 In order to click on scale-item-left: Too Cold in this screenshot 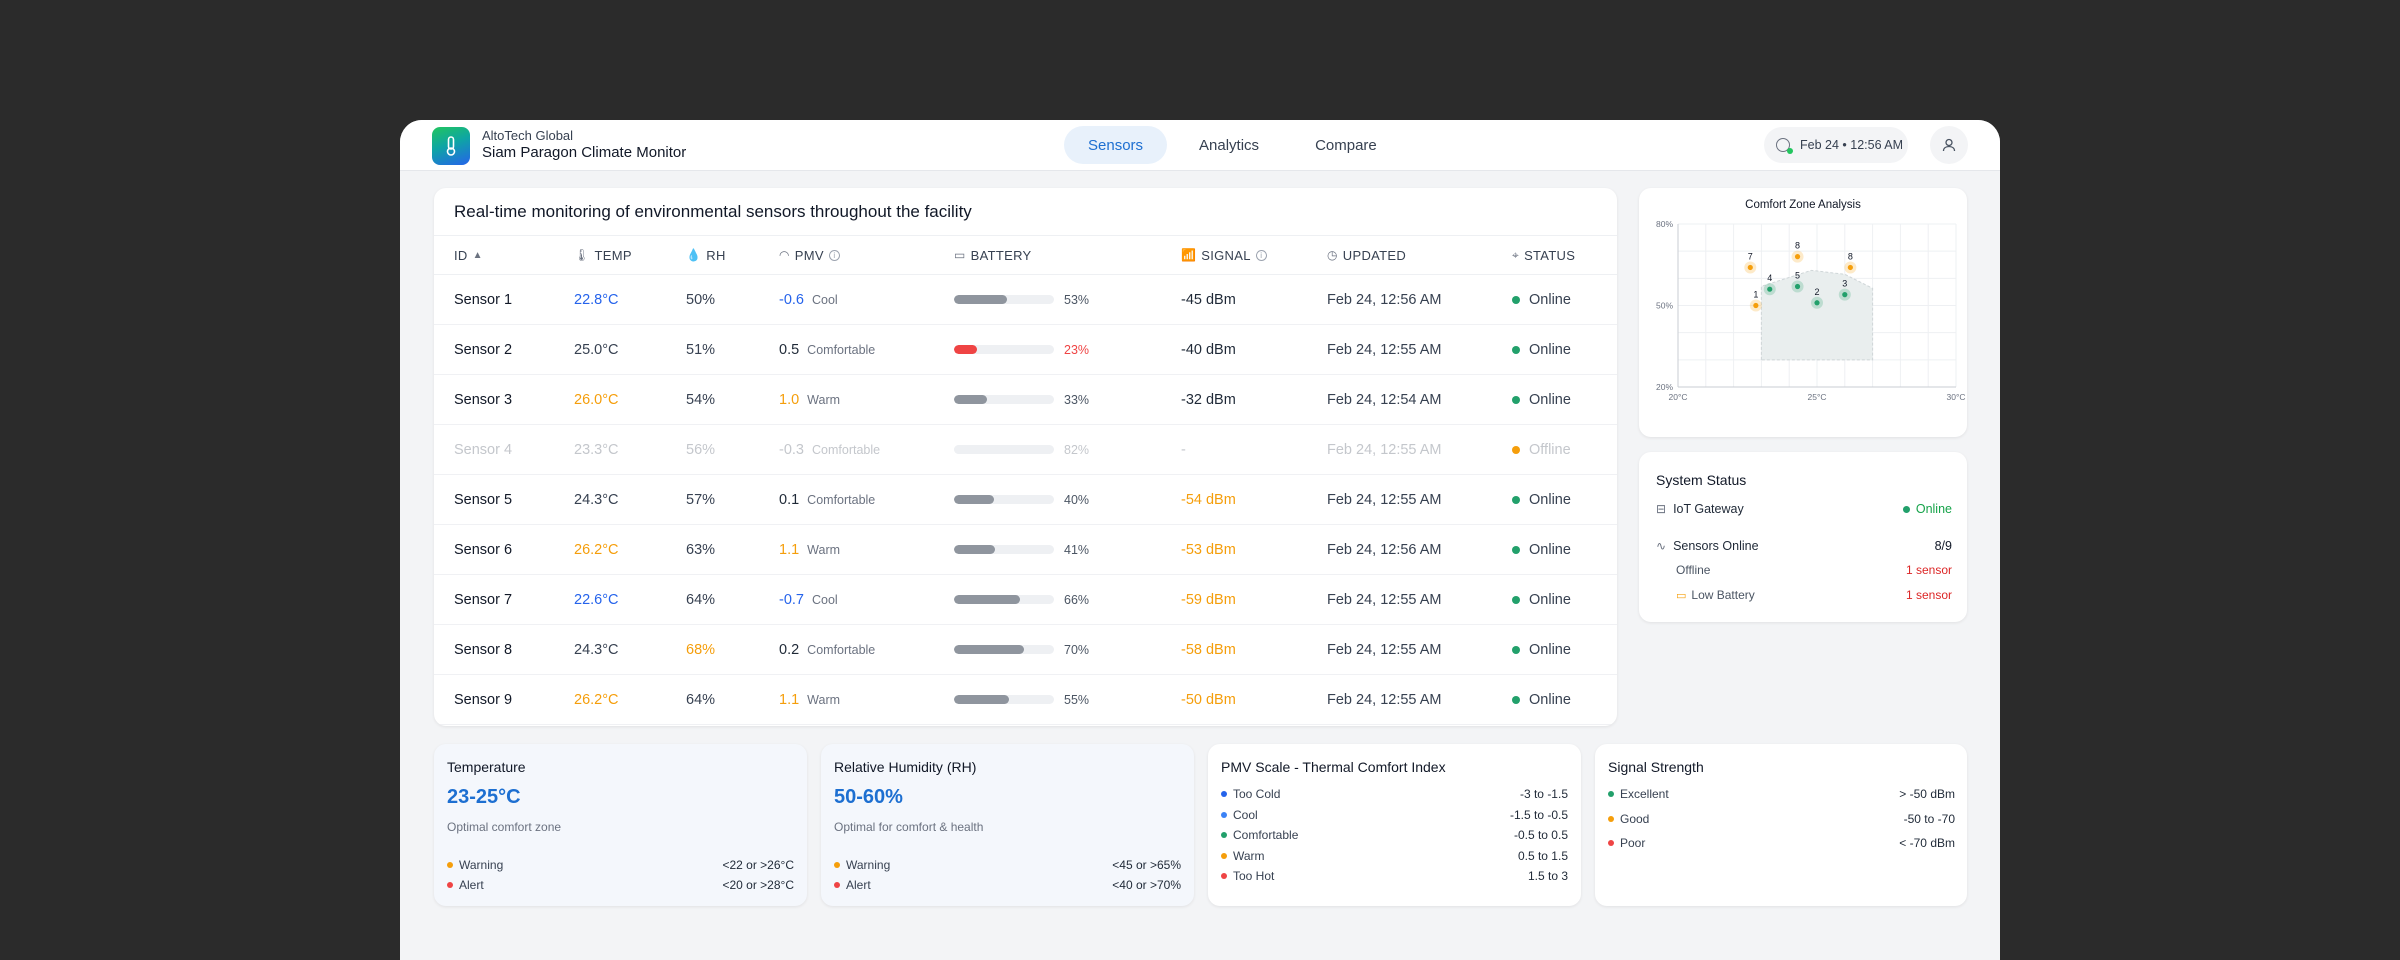, I will do `click(1250, 794)`.